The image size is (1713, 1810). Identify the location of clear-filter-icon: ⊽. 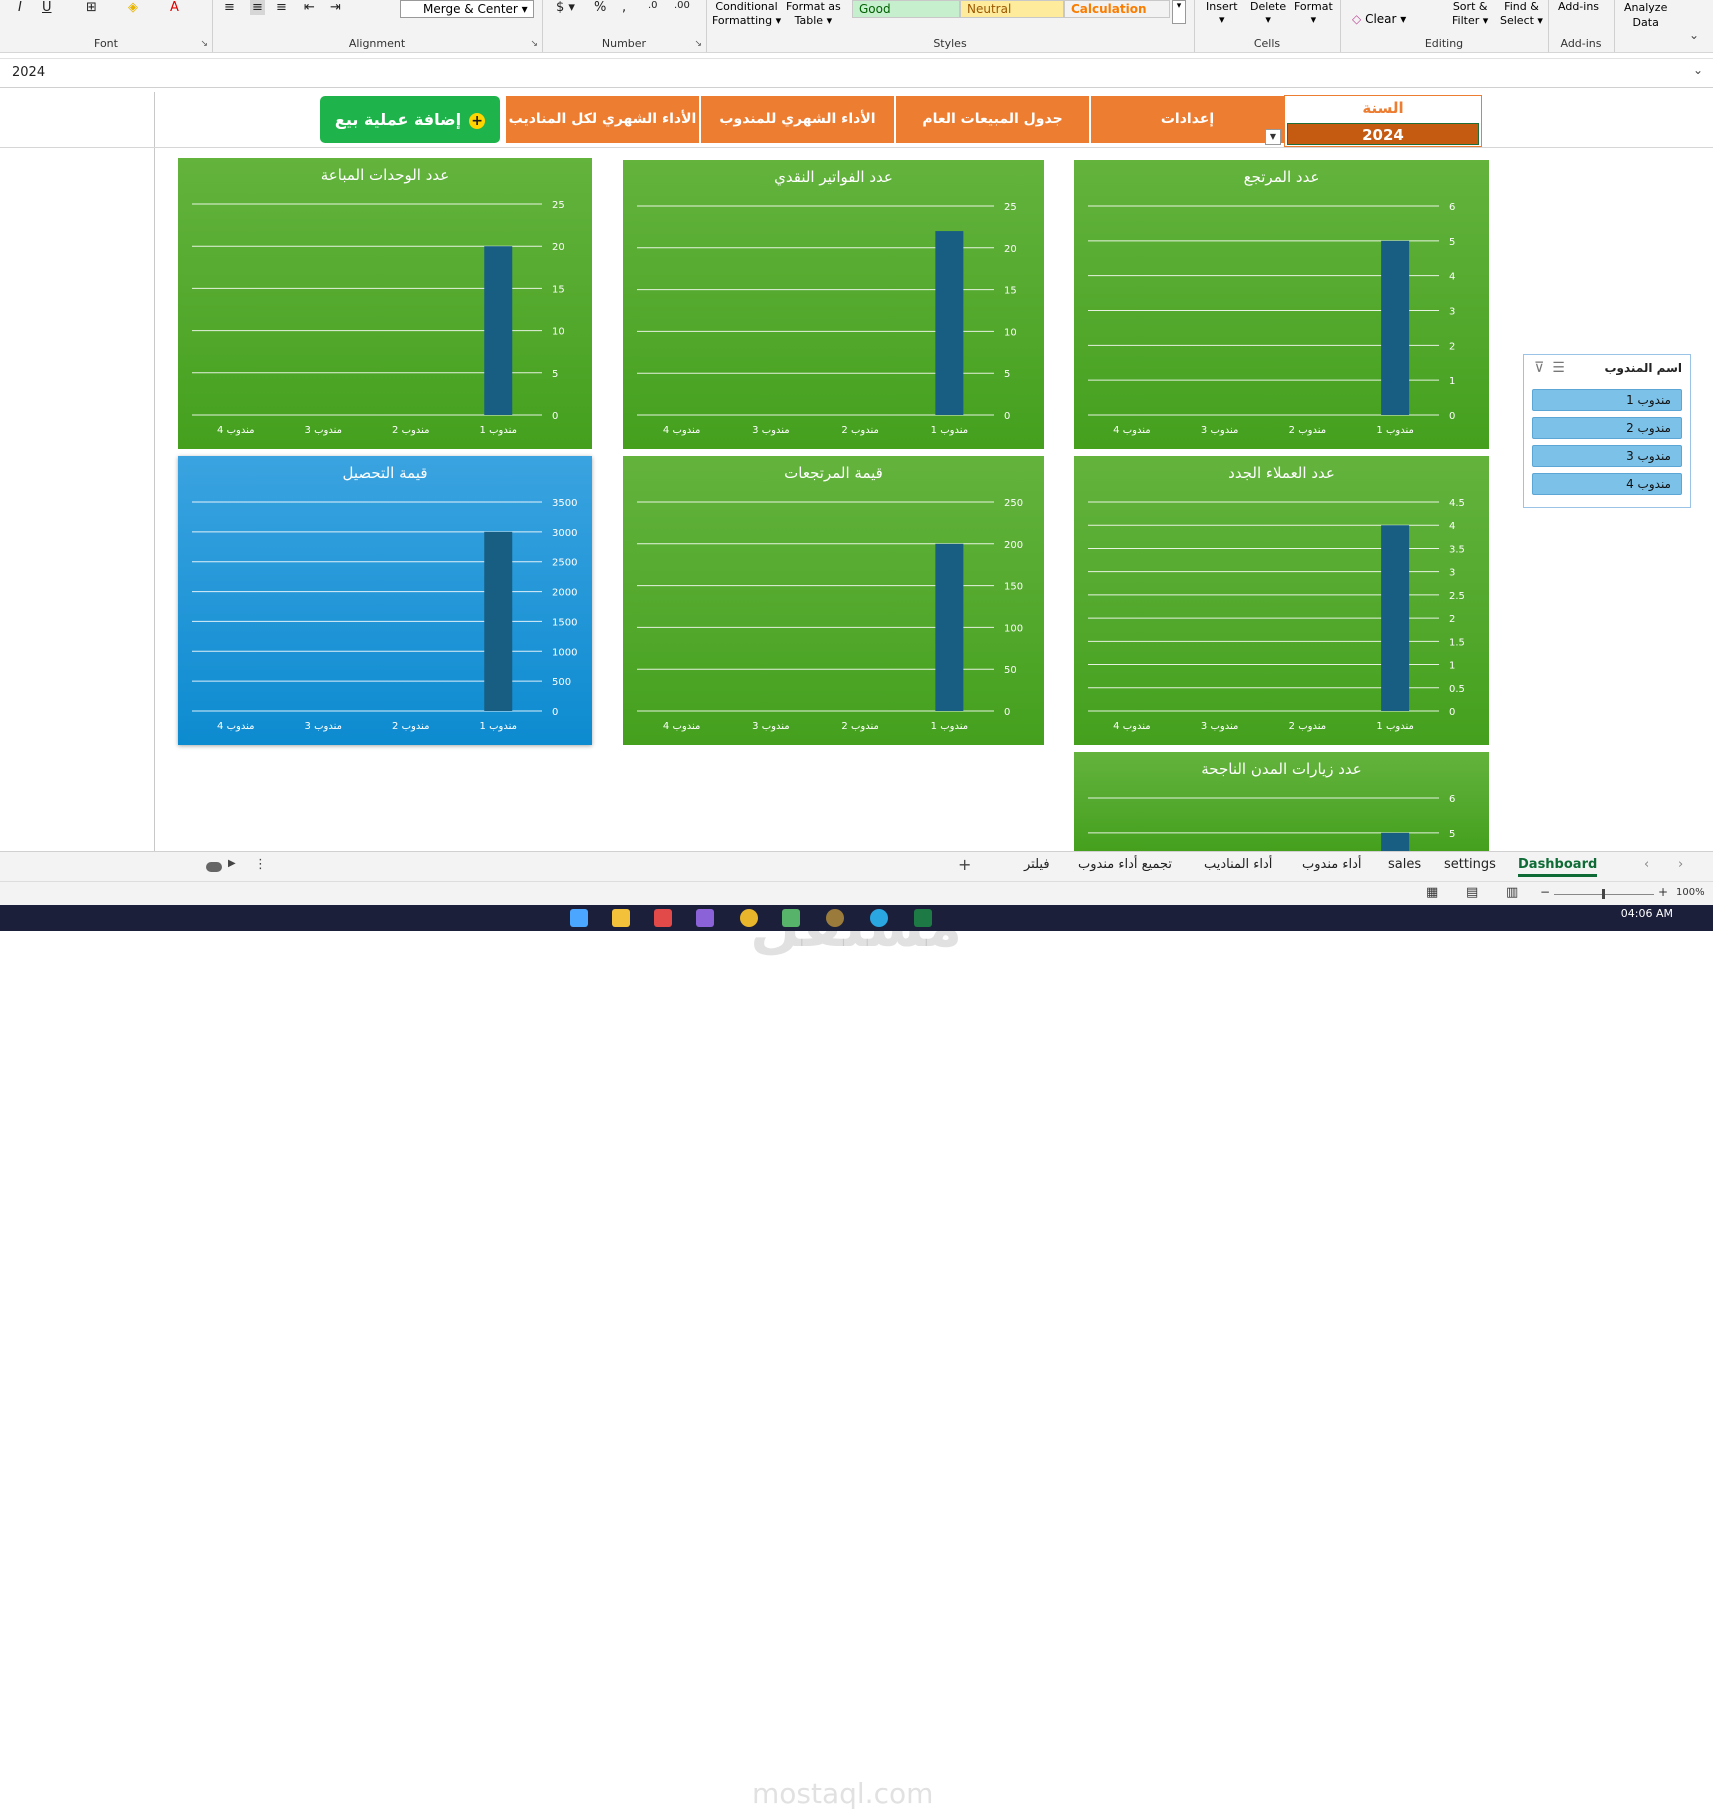
(1543, 368).